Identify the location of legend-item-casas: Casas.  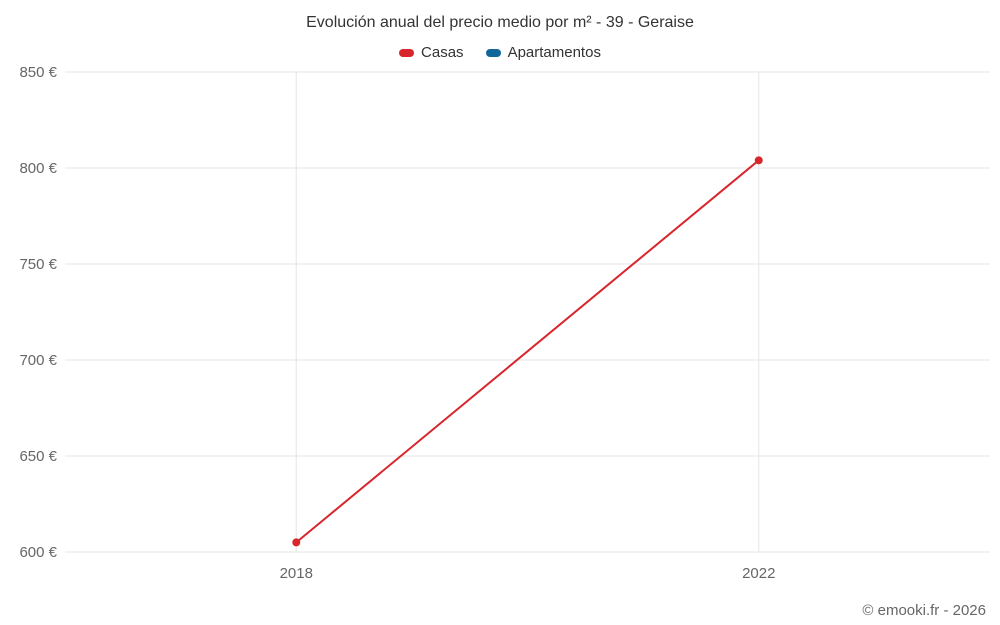
(431, 52).